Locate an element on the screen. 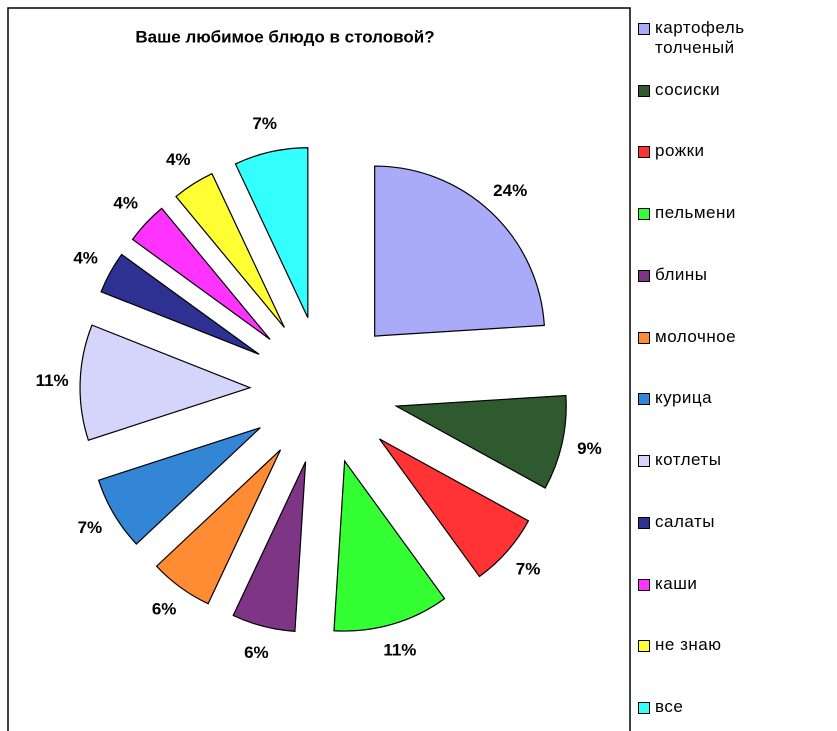  legend-item: картофель толченый is located at coordinates (716, 38).